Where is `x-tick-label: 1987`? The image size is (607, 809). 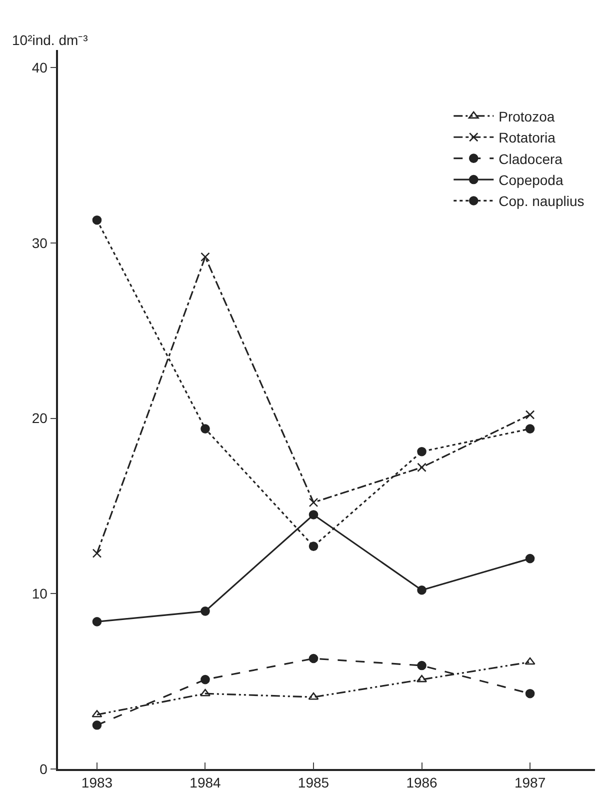 x-tick-label: 1987 is located at coordinates (530, 782).